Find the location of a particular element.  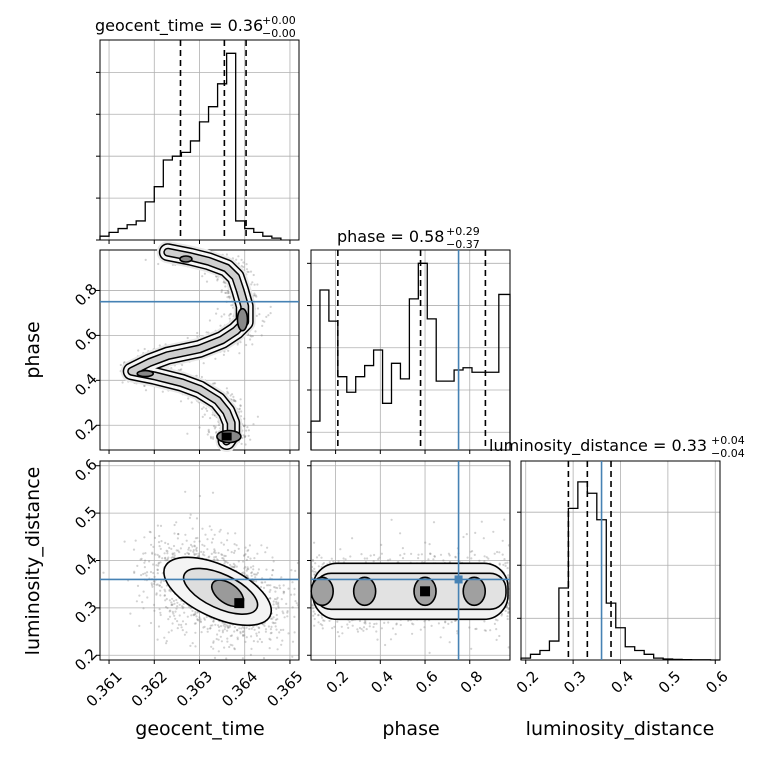

y-axis-label-luminosity-distance: luminosity_distance is located at coordinates (33, 561).